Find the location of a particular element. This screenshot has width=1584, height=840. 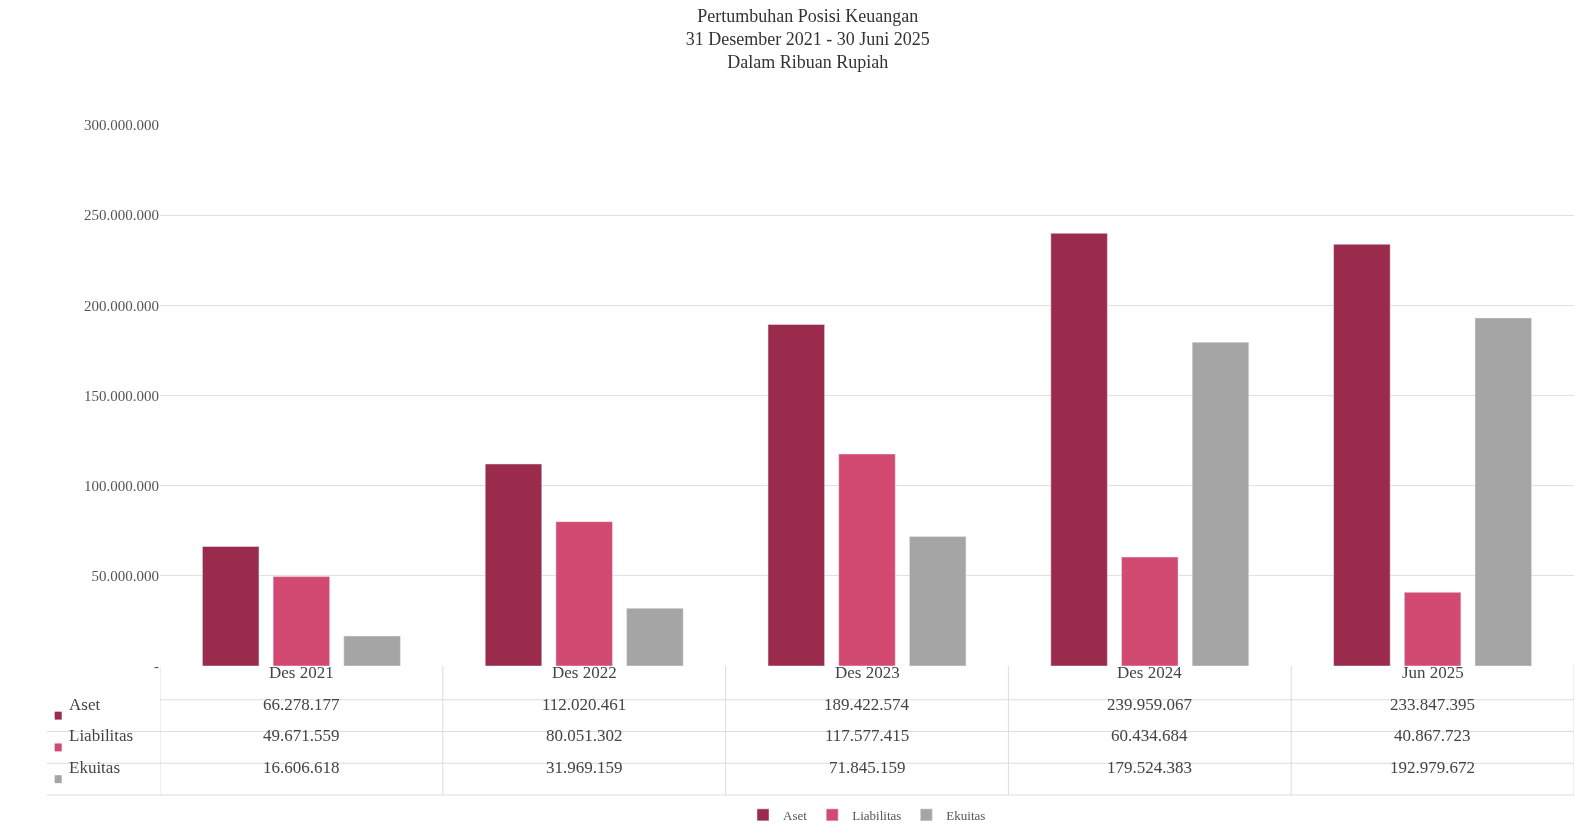

y-tick-label: - is located at coordinates (156, 666).